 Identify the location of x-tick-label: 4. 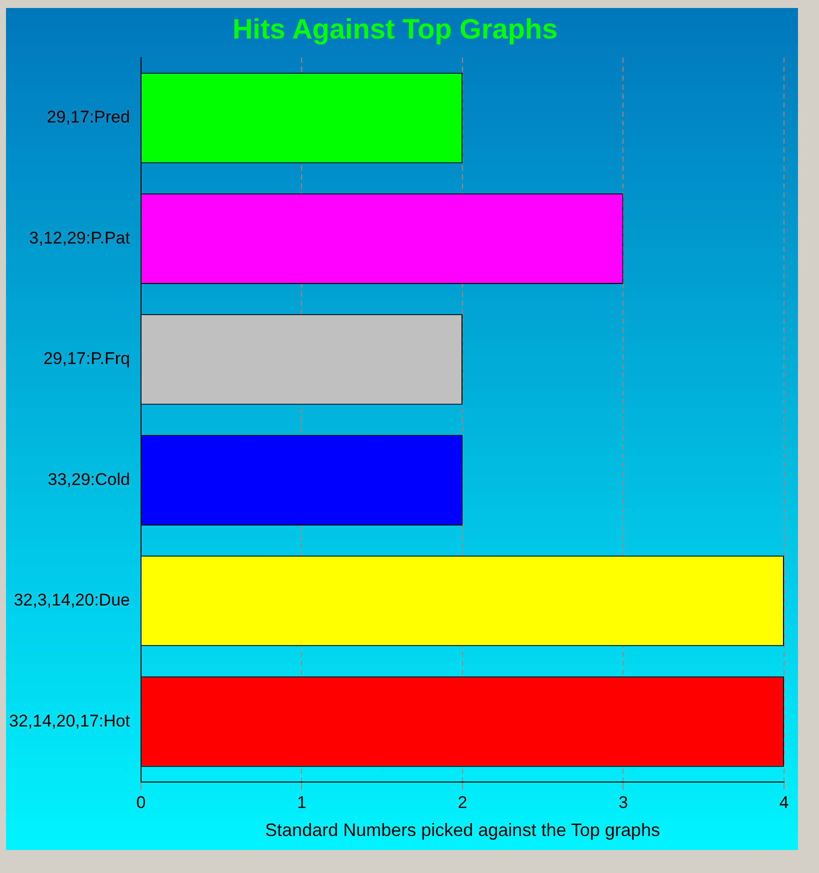
(784, 802).